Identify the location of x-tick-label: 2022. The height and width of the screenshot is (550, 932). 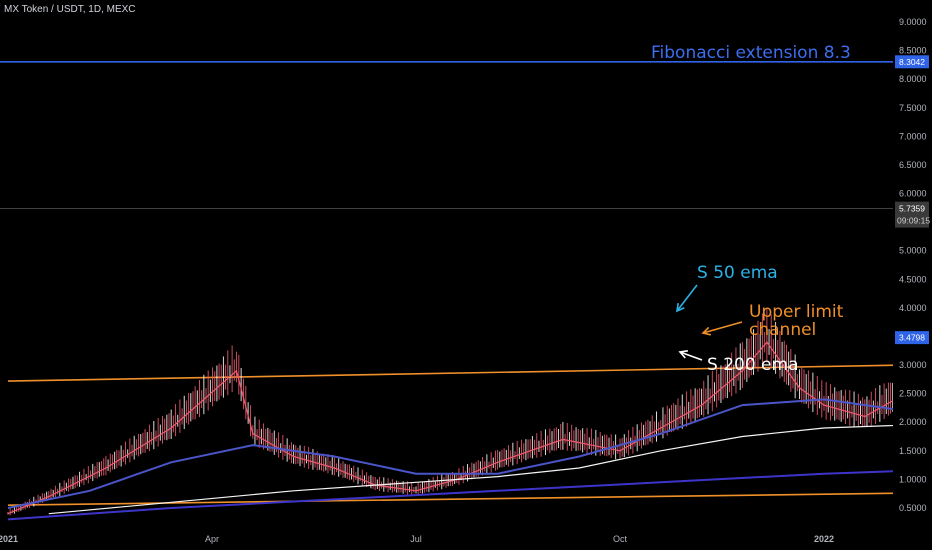
(824, 539).